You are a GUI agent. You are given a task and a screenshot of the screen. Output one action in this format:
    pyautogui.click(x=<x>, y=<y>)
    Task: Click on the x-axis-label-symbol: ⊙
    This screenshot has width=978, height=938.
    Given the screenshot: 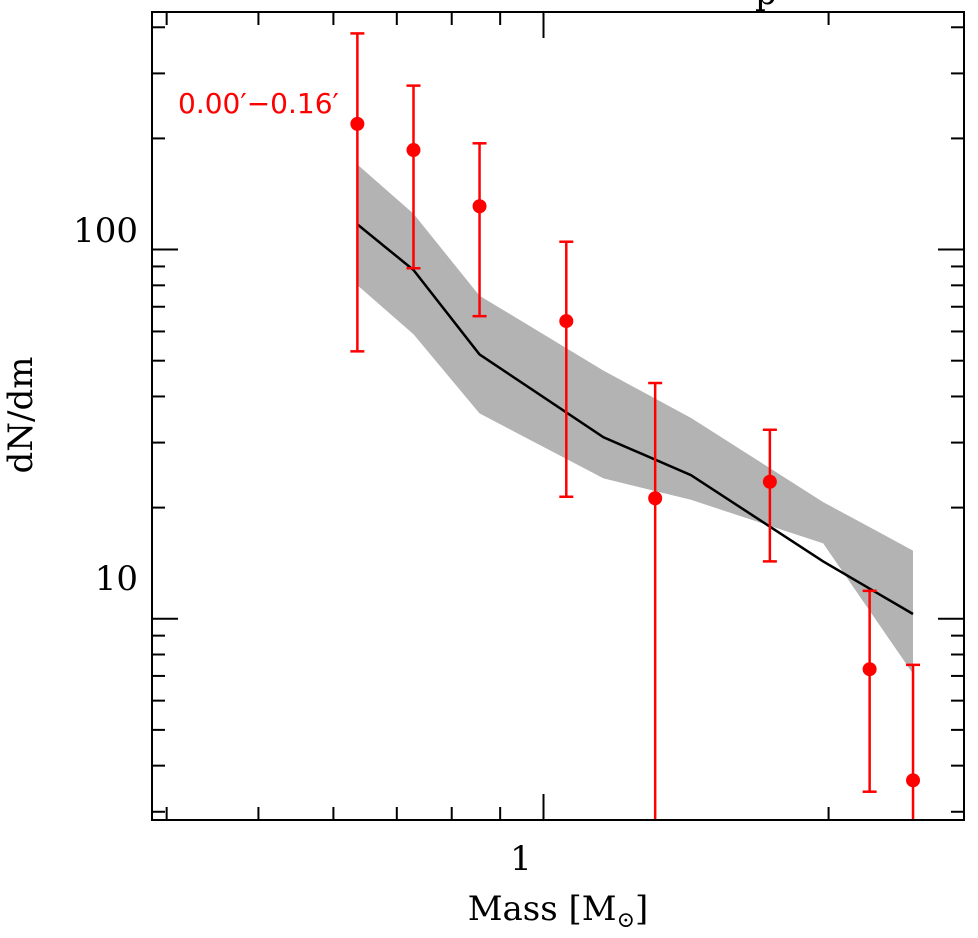 What is the action you would take?
    pyautogui.click(x=626, y=920)
    